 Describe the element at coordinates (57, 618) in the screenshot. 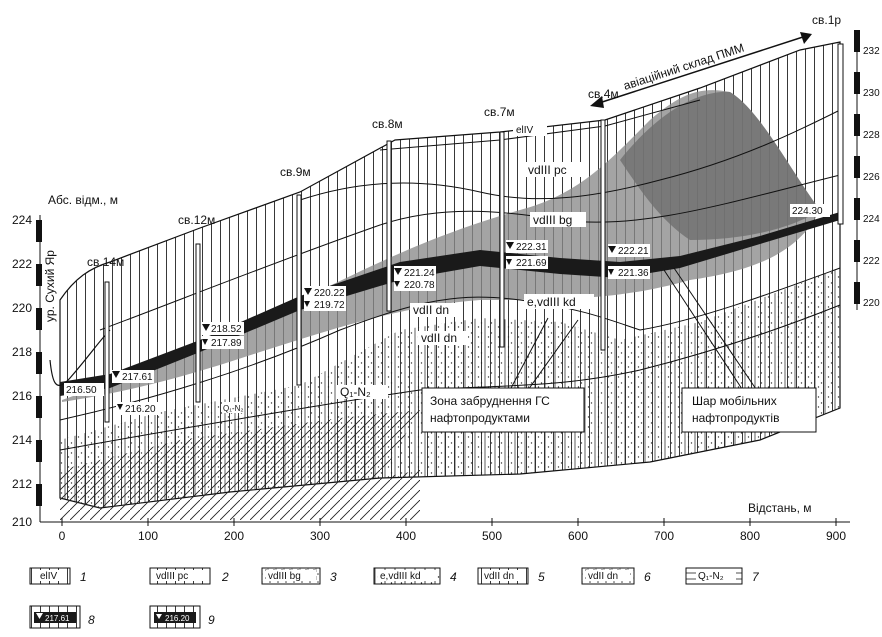

I see `svg-text: 217.61` at that location.